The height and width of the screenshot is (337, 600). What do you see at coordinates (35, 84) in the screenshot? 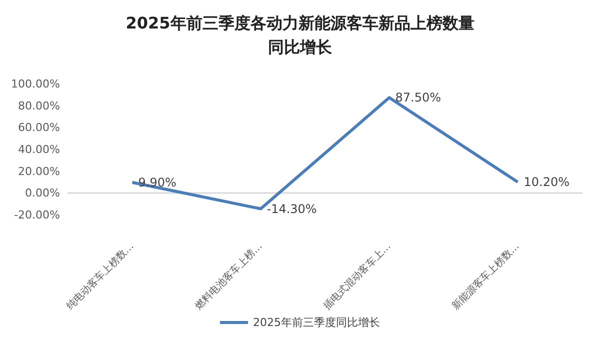
I see `y-tick-label: 100.00%` at bounding box center [35, 84].